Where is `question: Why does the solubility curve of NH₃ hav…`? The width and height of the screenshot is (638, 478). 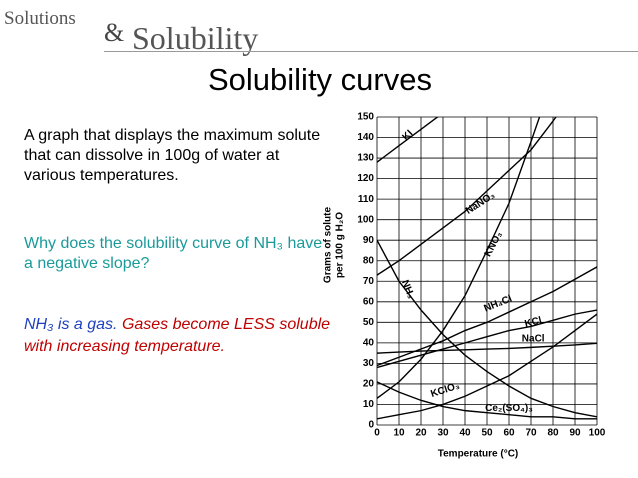
question: Why does the solubility curve of NH₃ hav… is located at coordinates (173, 253).